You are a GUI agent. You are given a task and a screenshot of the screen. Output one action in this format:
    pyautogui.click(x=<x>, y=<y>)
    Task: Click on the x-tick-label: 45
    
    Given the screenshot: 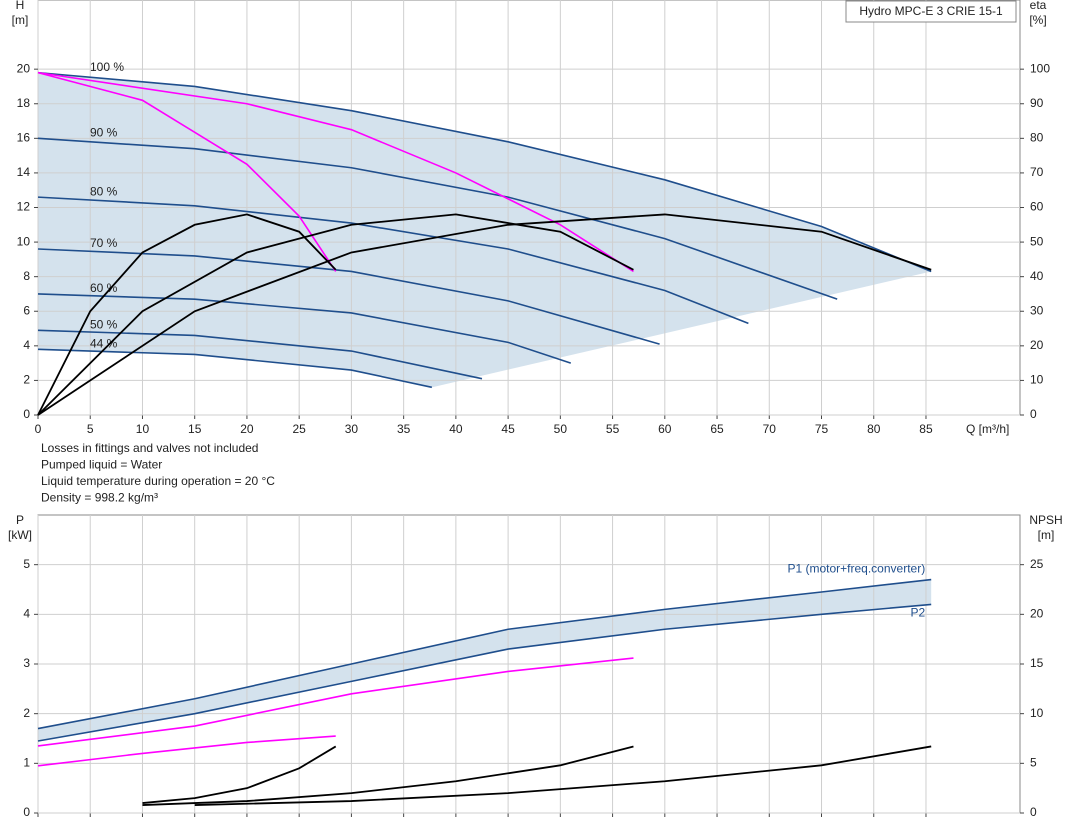 What is the action you would take?
    pyautogui.click(x=508, y=429)
    